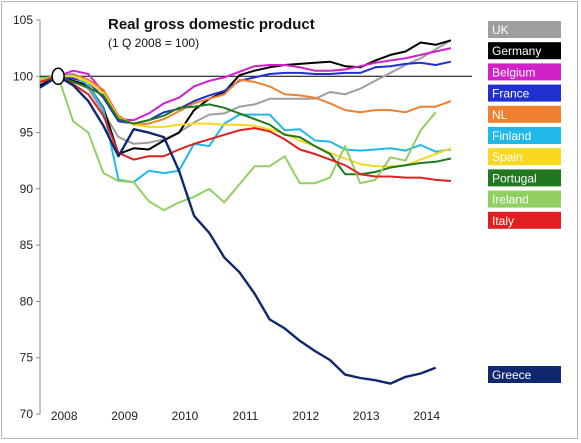 Image resolution: width=581 pixels, height=443 pixels. I want to click on legend-swatch-belgium, so click(524, 72).